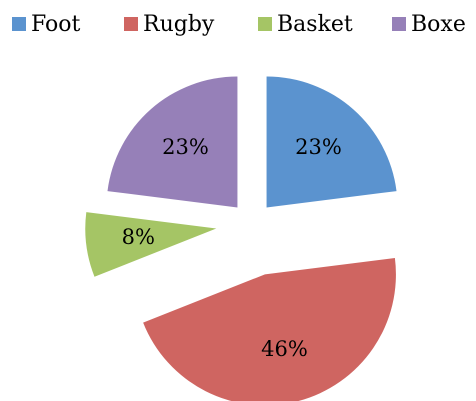 The height and width of the screenshot is (401, 476). Describe the element at coordinates (179, 24) in the screenshot. I see `legend-text: Rugby` at that location.